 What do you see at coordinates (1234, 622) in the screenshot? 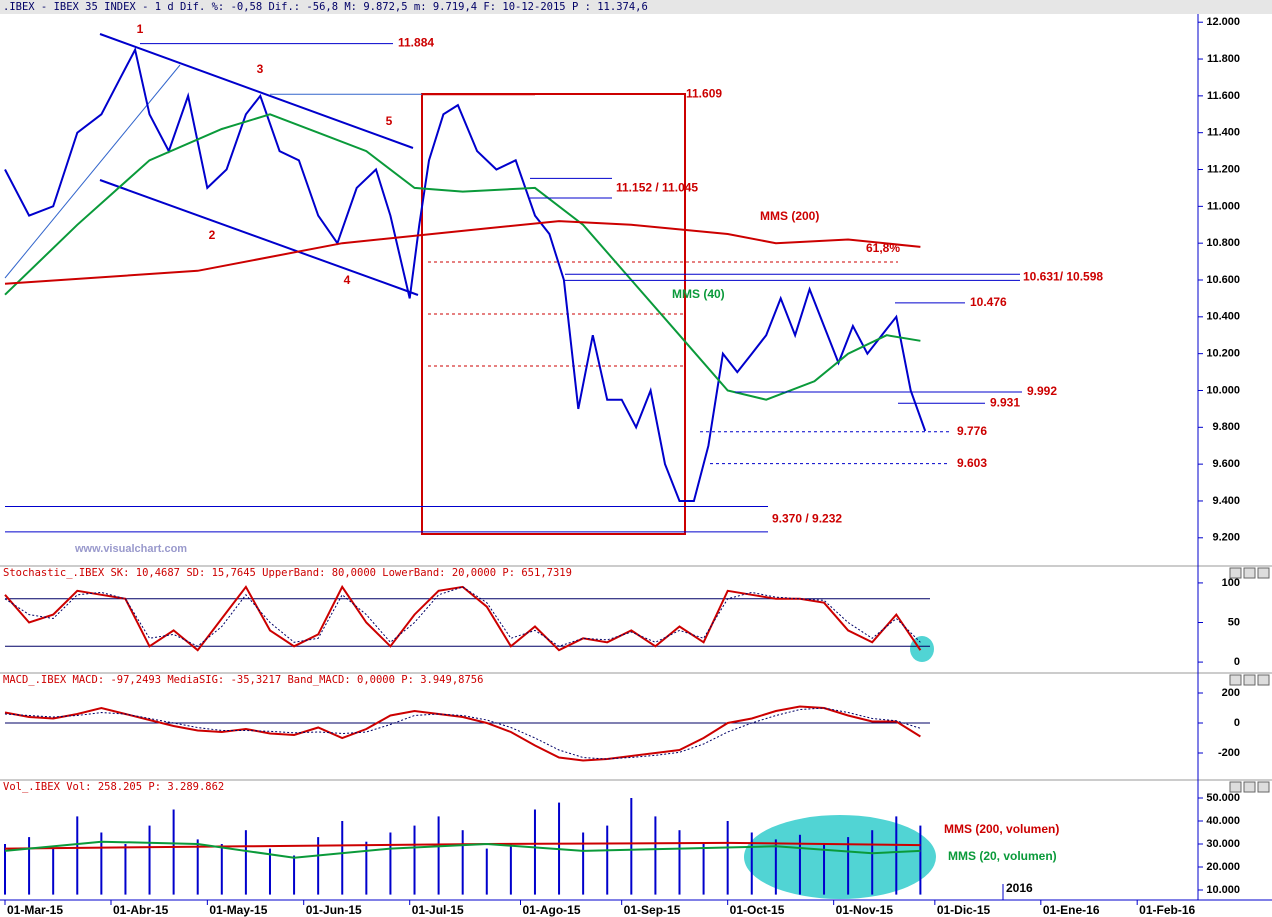
I see `y-tick-label: 50` at bounding box center [1234, 622].